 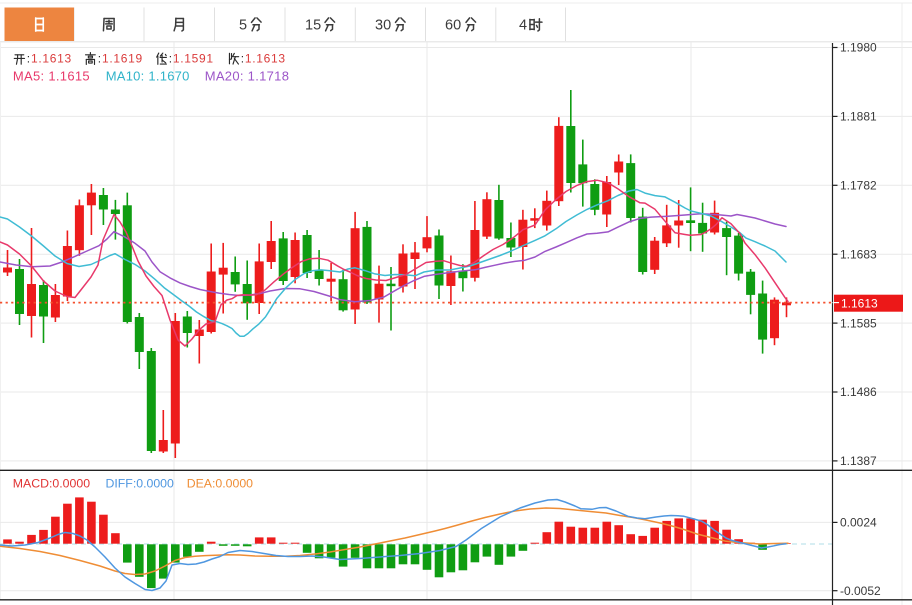 What do you see at coordinates (383, 26) in the screenshot?
I see `svg-text: 30` at bounding box center [383, 26].